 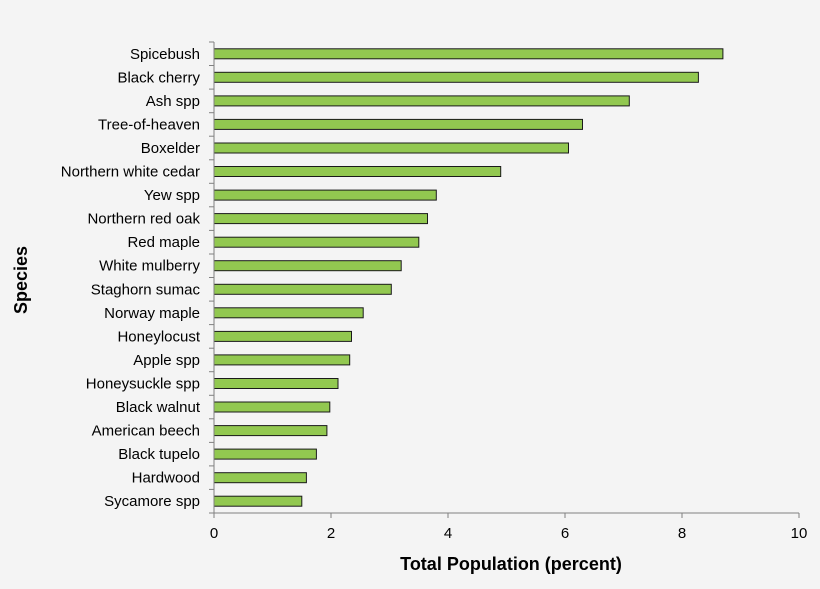 I want to click on category-label: Apple spp, so click(x=166, y=360).